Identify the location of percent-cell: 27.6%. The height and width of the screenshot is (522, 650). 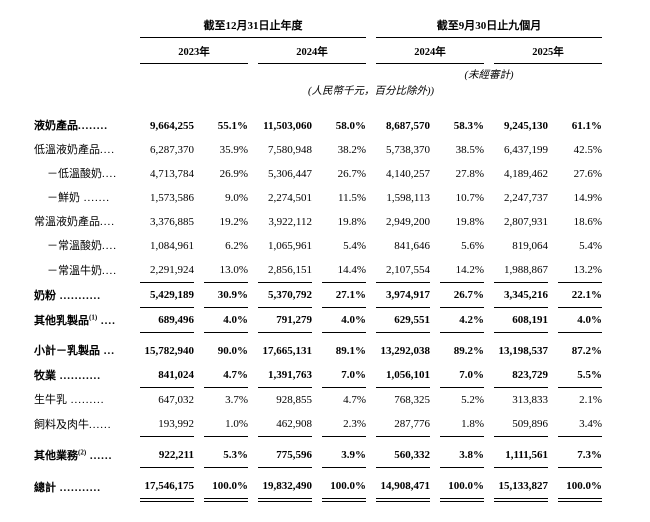
(587, 174).